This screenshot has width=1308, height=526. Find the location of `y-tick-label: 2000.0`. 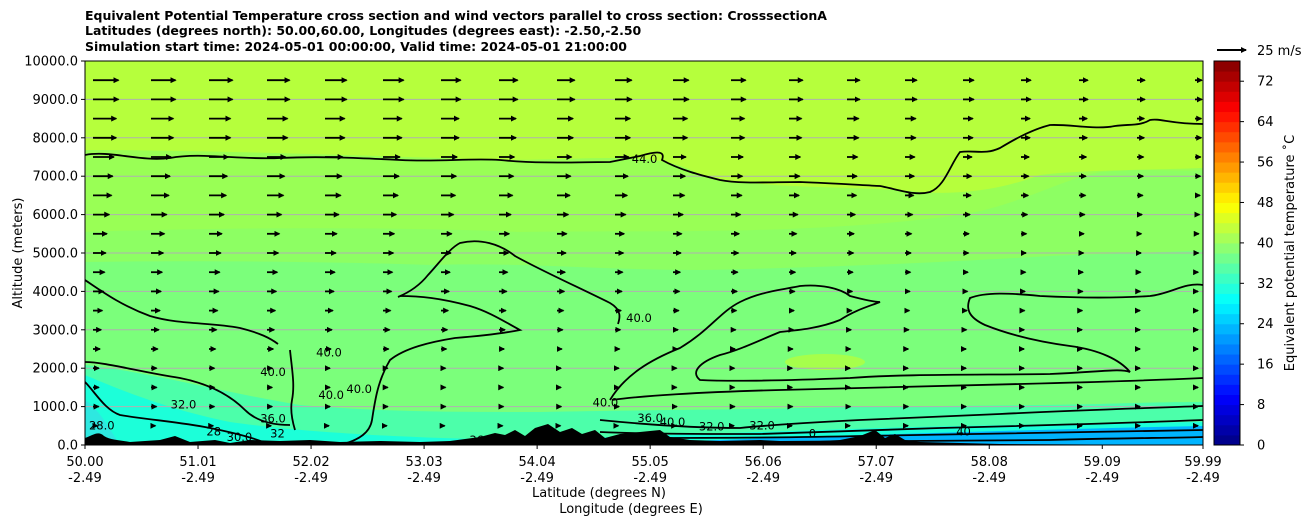

y-tick-label: 2000.0 is located at coordinates (56, 369).